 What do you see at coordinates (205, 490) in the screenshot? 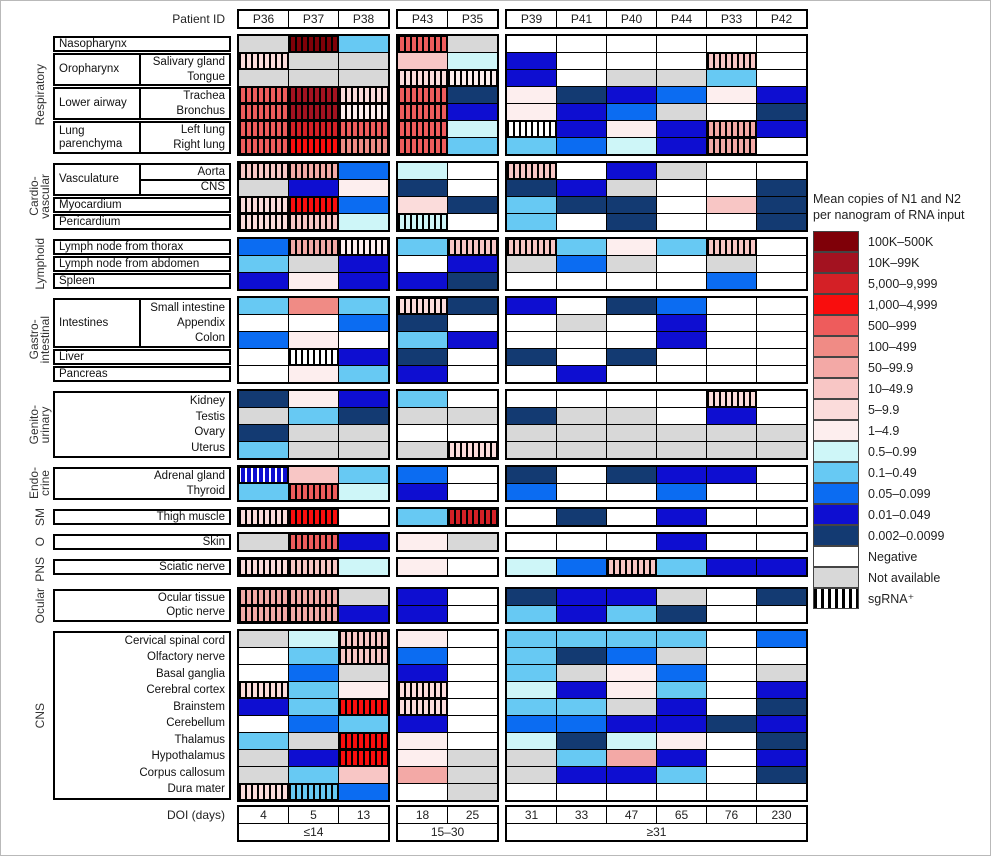
I see `tissue-label: Thyroid` at bounding box center [205, 490].